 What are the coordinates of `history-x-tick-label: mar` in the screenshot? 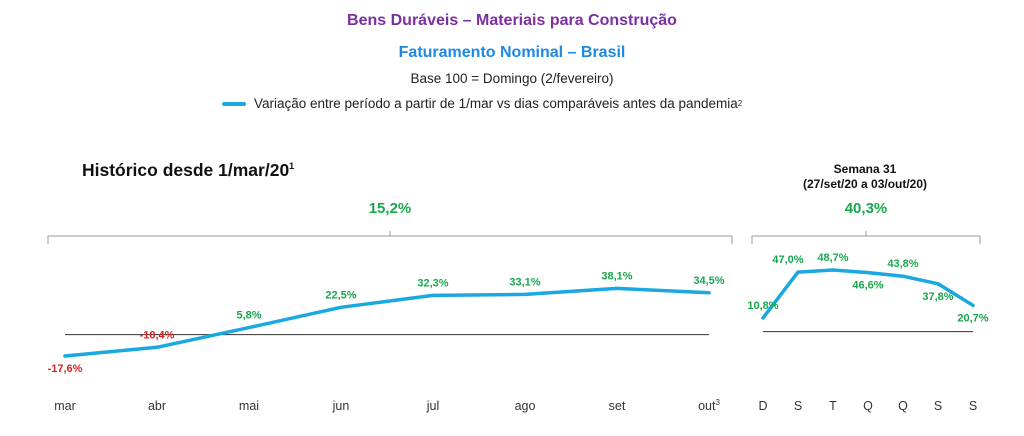 It's located at (65, 406).